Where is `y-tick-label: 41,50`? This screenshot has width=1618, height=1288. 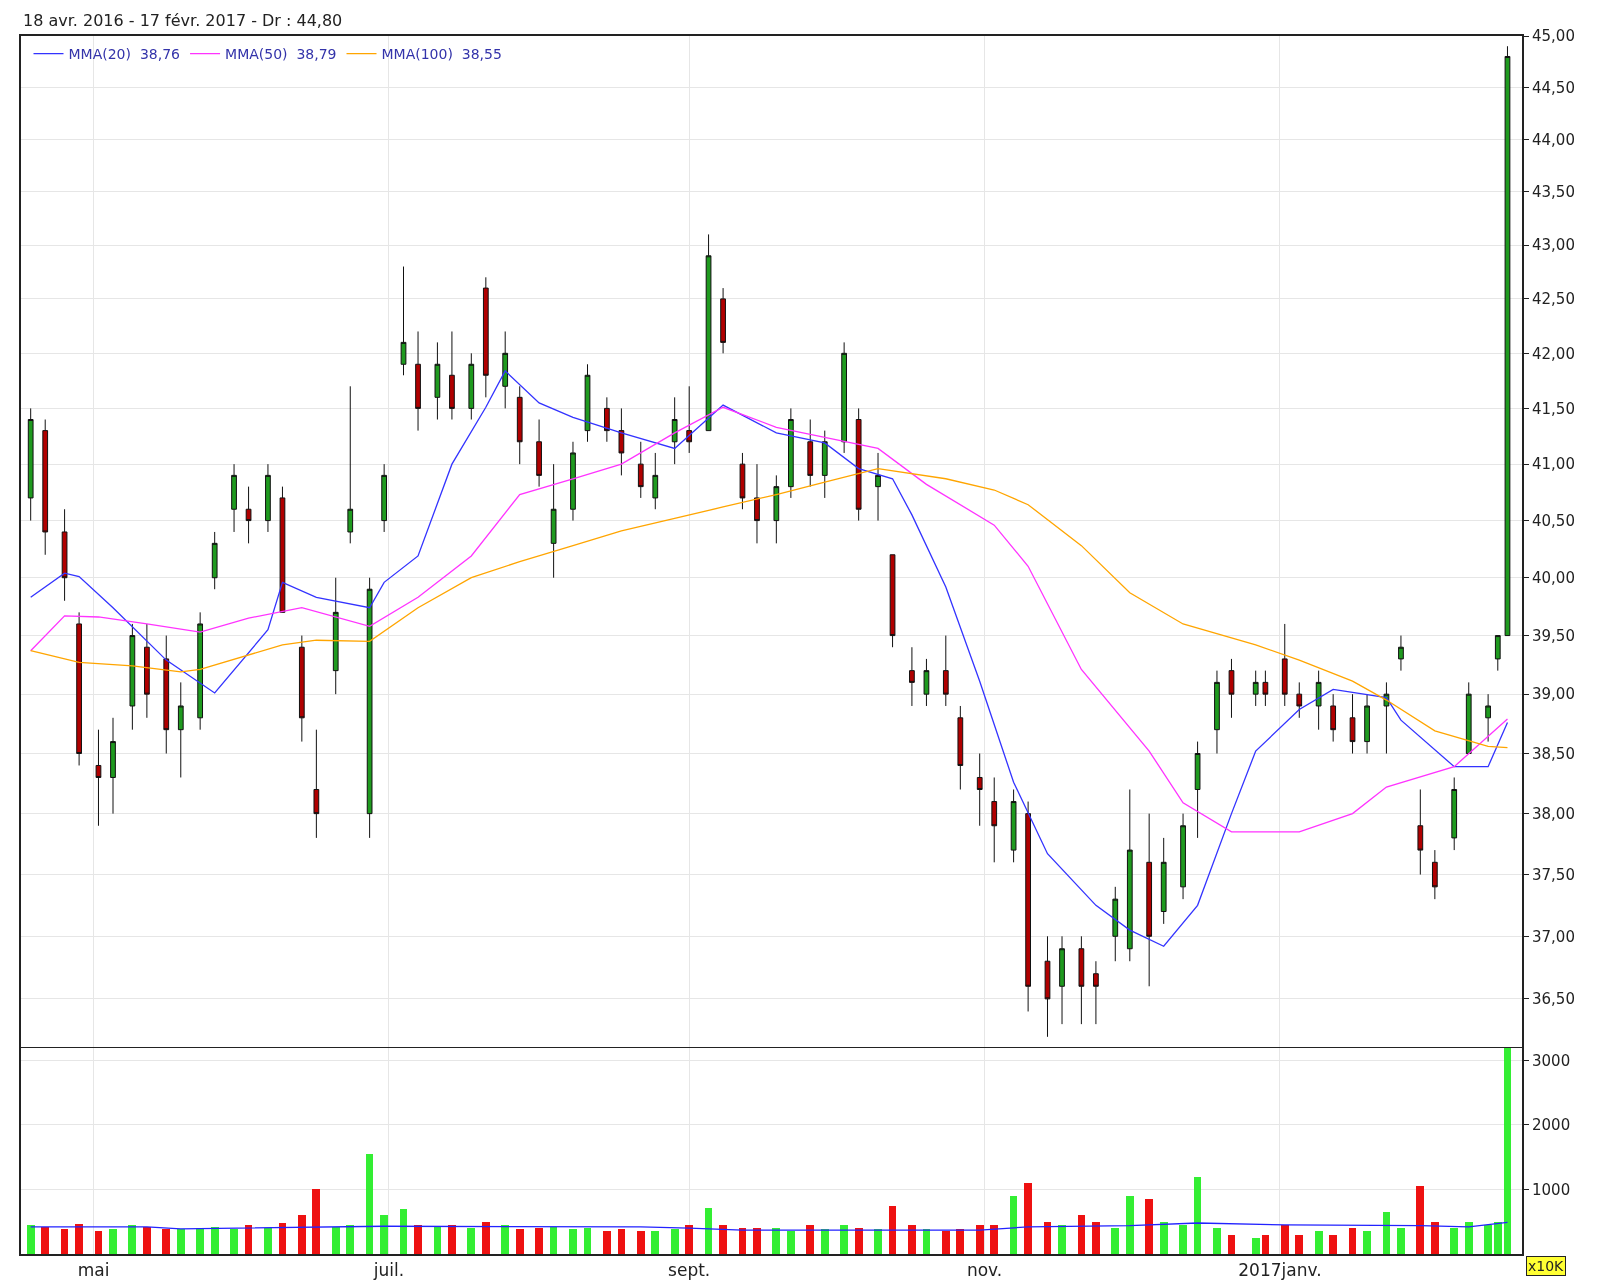 y-tick-label: 41,50 is located at coordinates (1553, 408).